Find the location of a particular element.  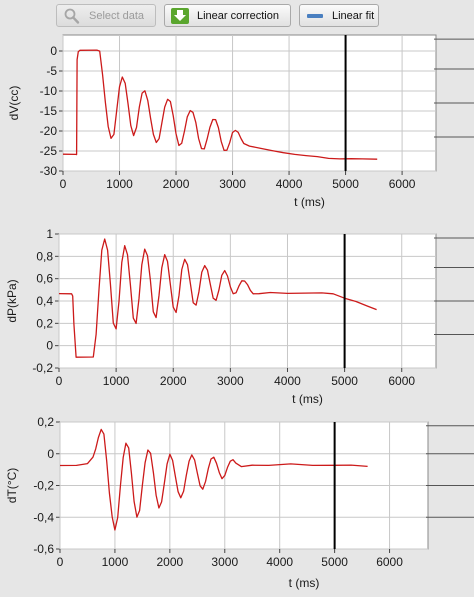

y-tick-label: -10 is located at coordinates (49, 91).